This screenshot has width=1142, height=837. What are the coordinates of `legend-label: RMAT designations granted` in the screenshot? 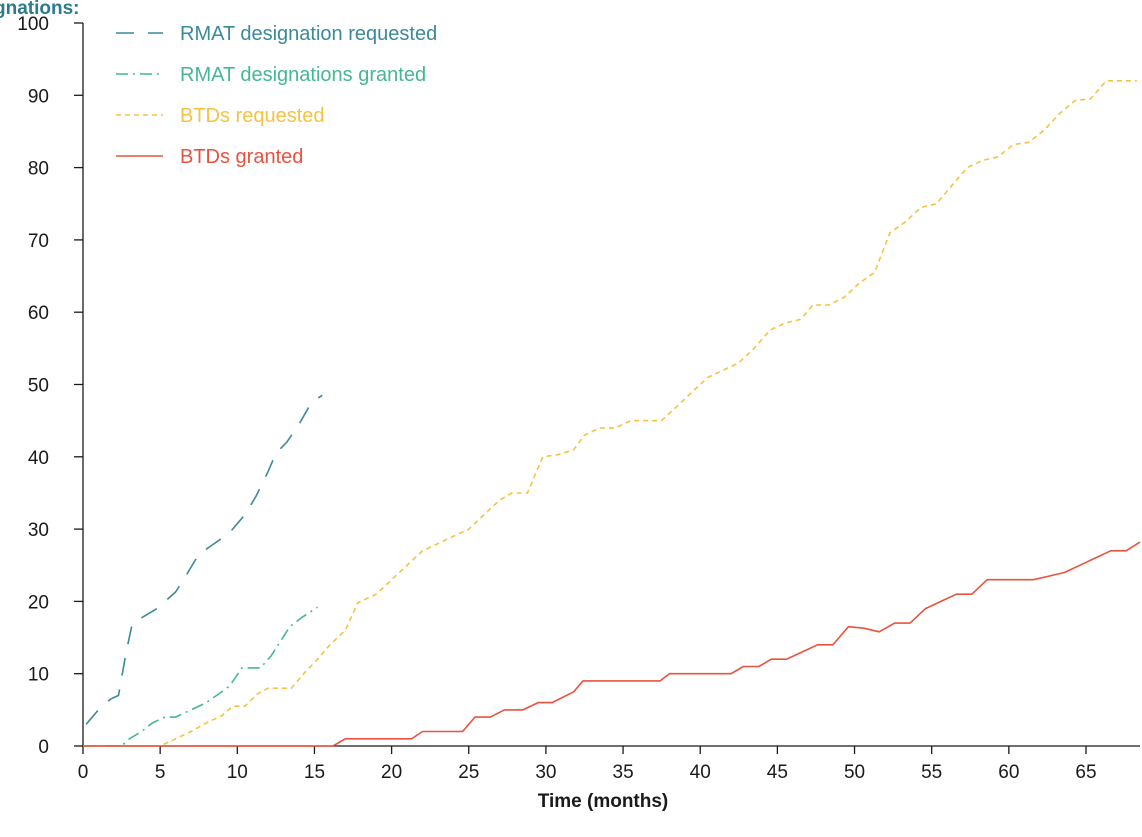 It's located at (303, 75).